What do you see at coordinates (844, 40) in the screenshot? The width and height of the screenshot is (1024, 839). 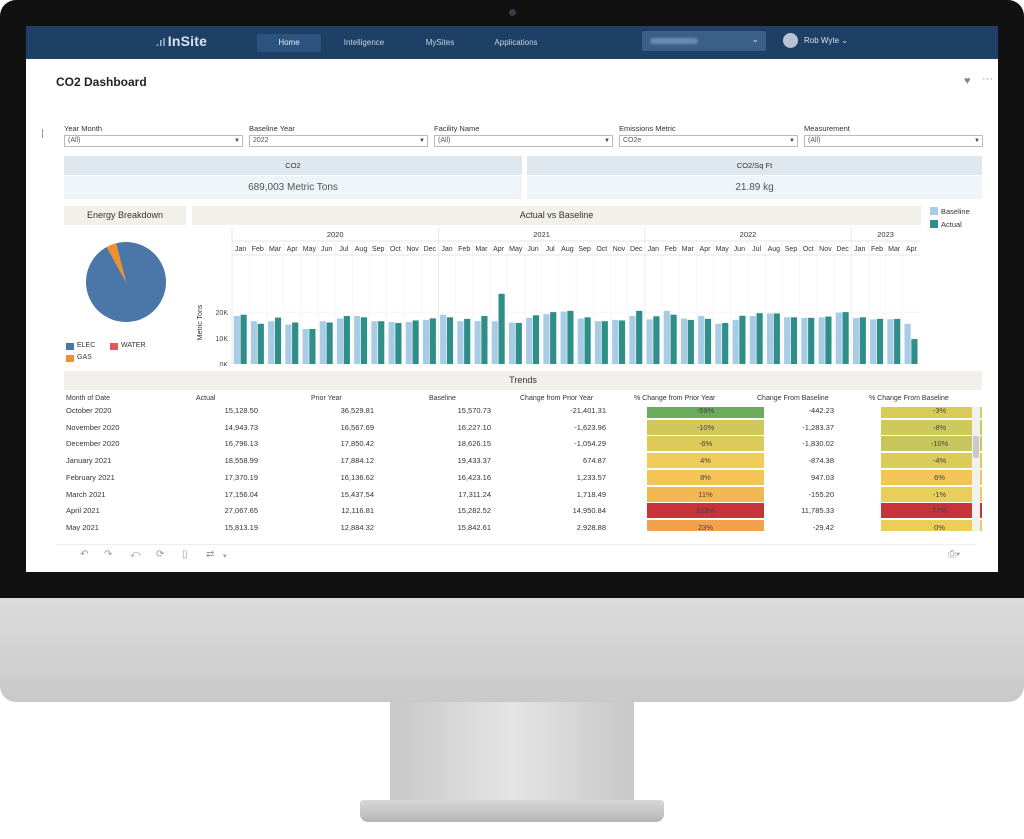 I see `chevron-down-icon: ⌄` at bounding box center [844, 40].